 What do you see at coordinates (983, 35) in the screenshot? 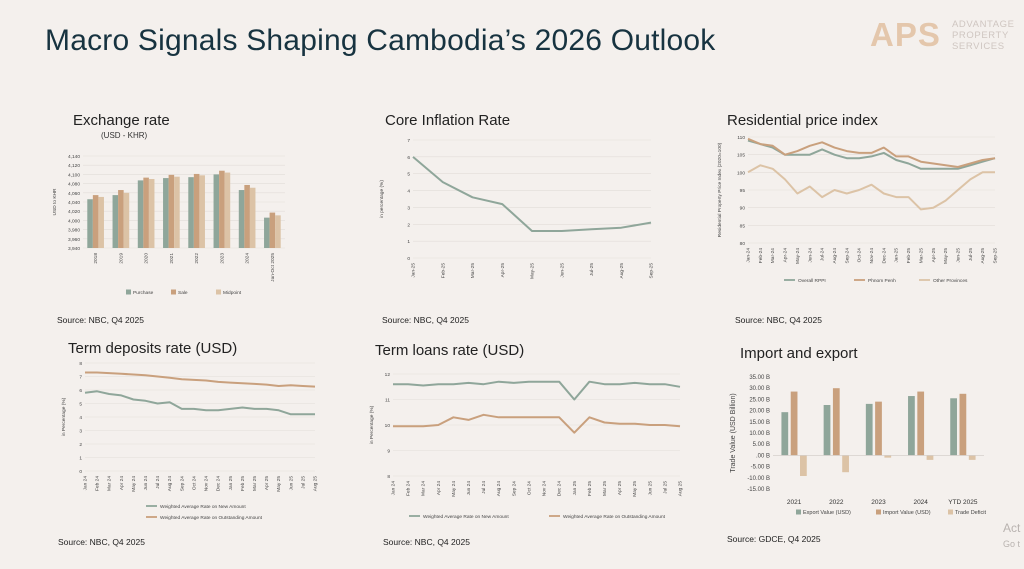
I see `logo-text: ADVANTAGE PROPERTY SERVICES` at bounding box center [983, 35].